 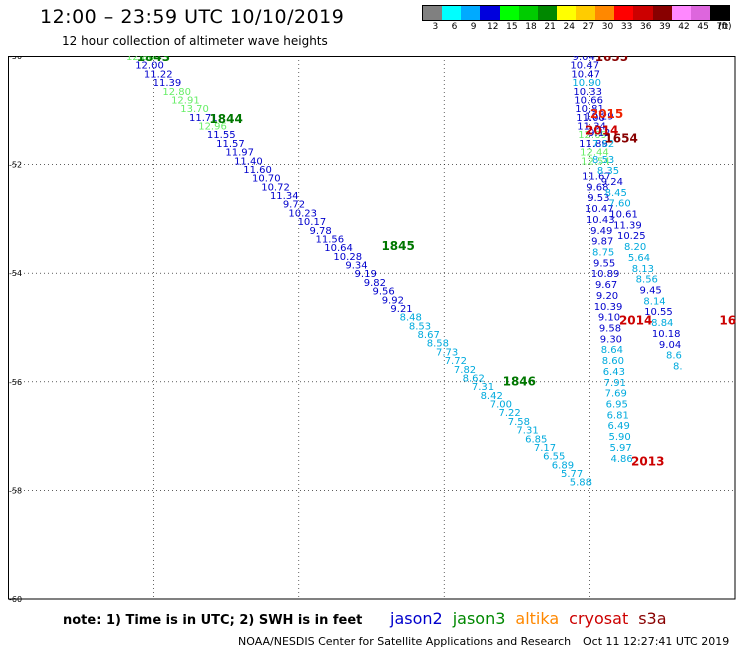 What do you see at coordinates (393, 300) in the screenshot?
I see `swh-value-jason3: 9.92` at bounding box center [393, 300].